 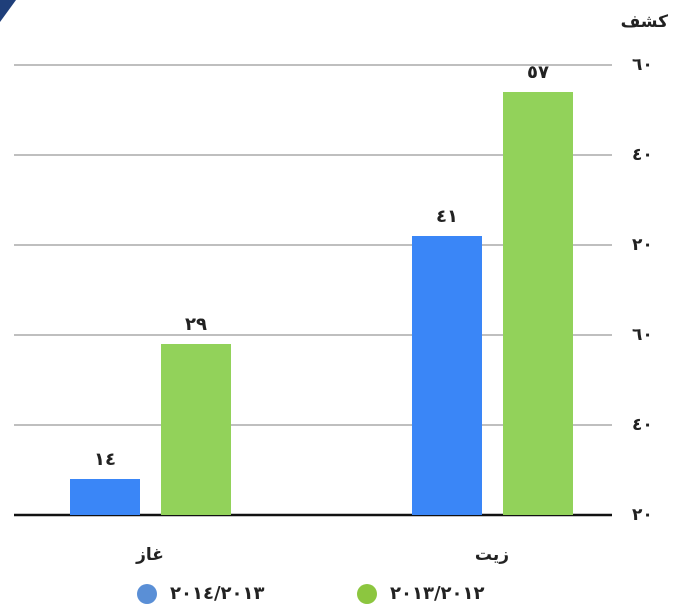 I want to click on value-label: ٥٧, so click(x=538, y=72).